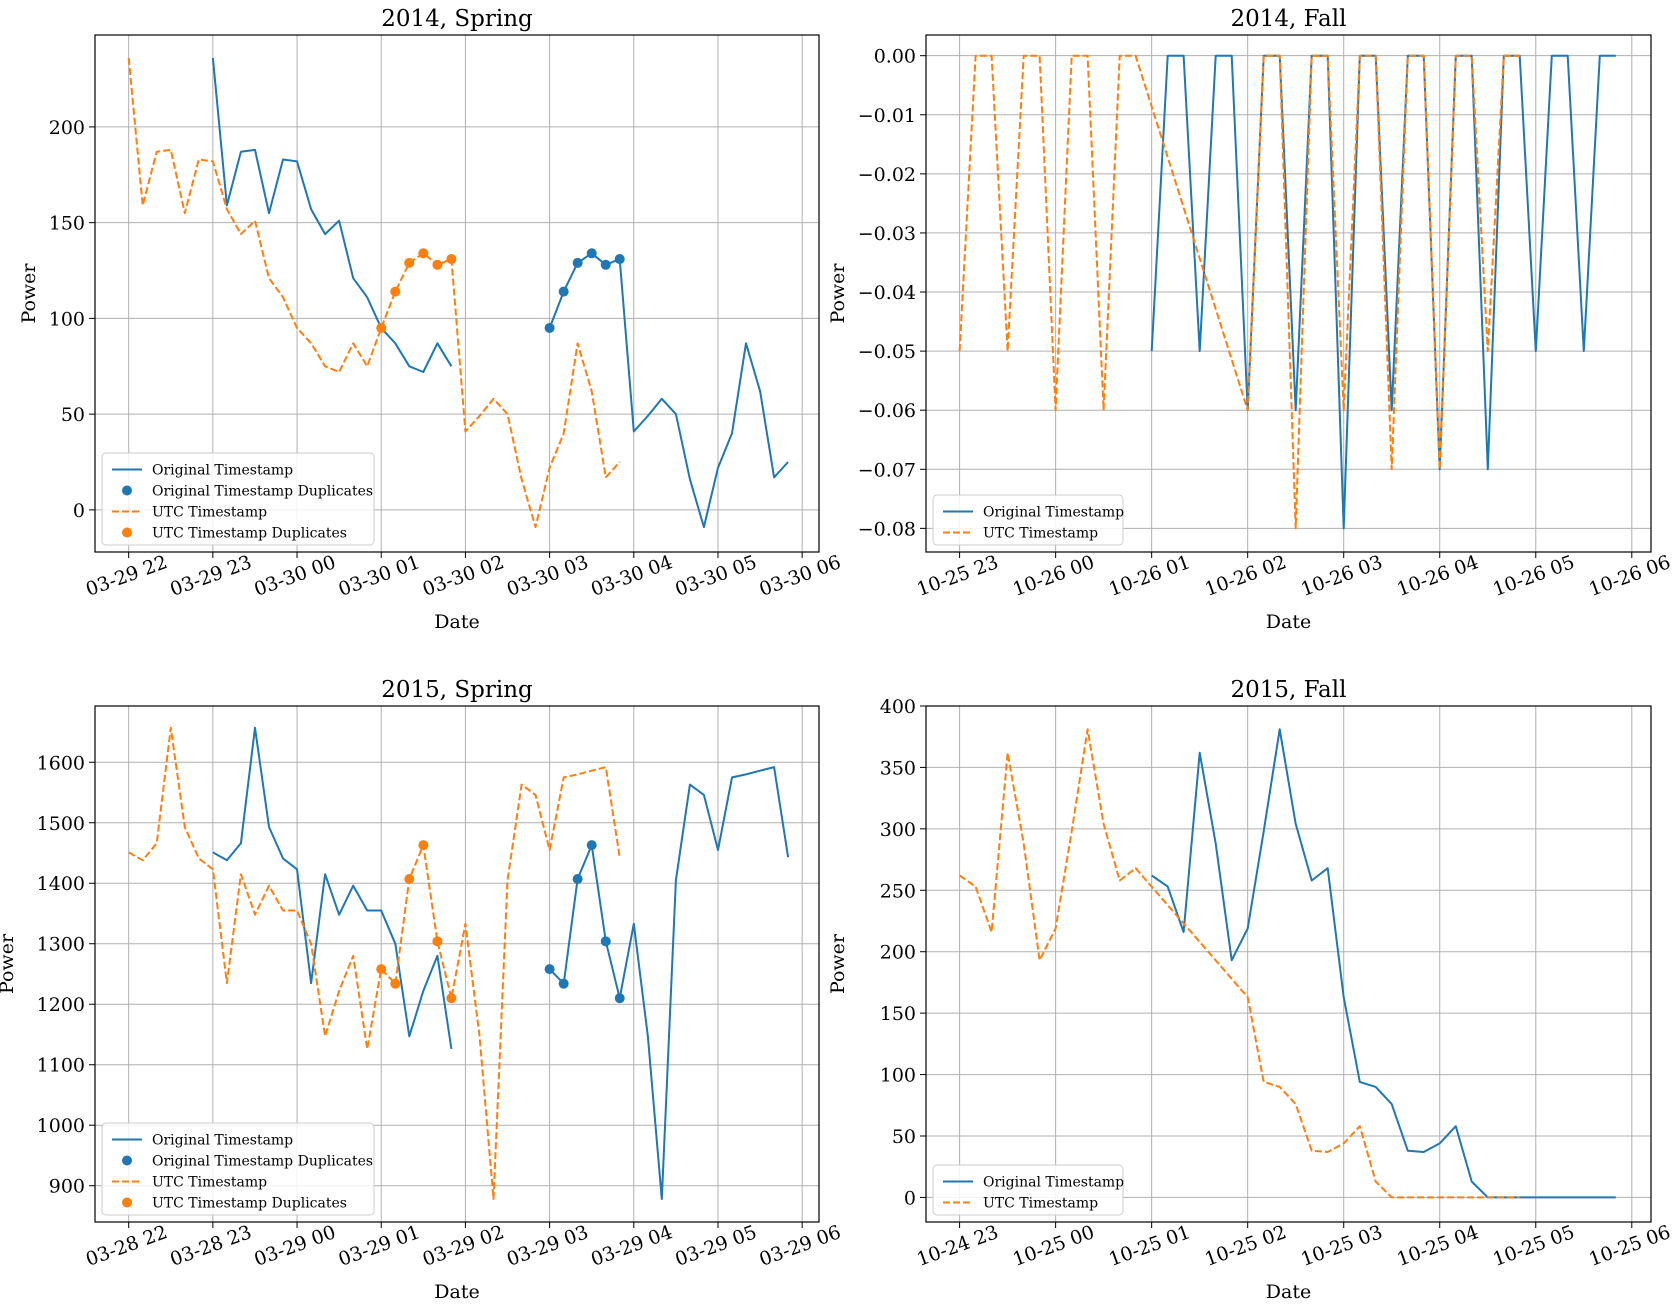  Describe the element at coordinates (126, 1246) in the screenshot. I see `x-tick-label: 03-28 22` at that location.